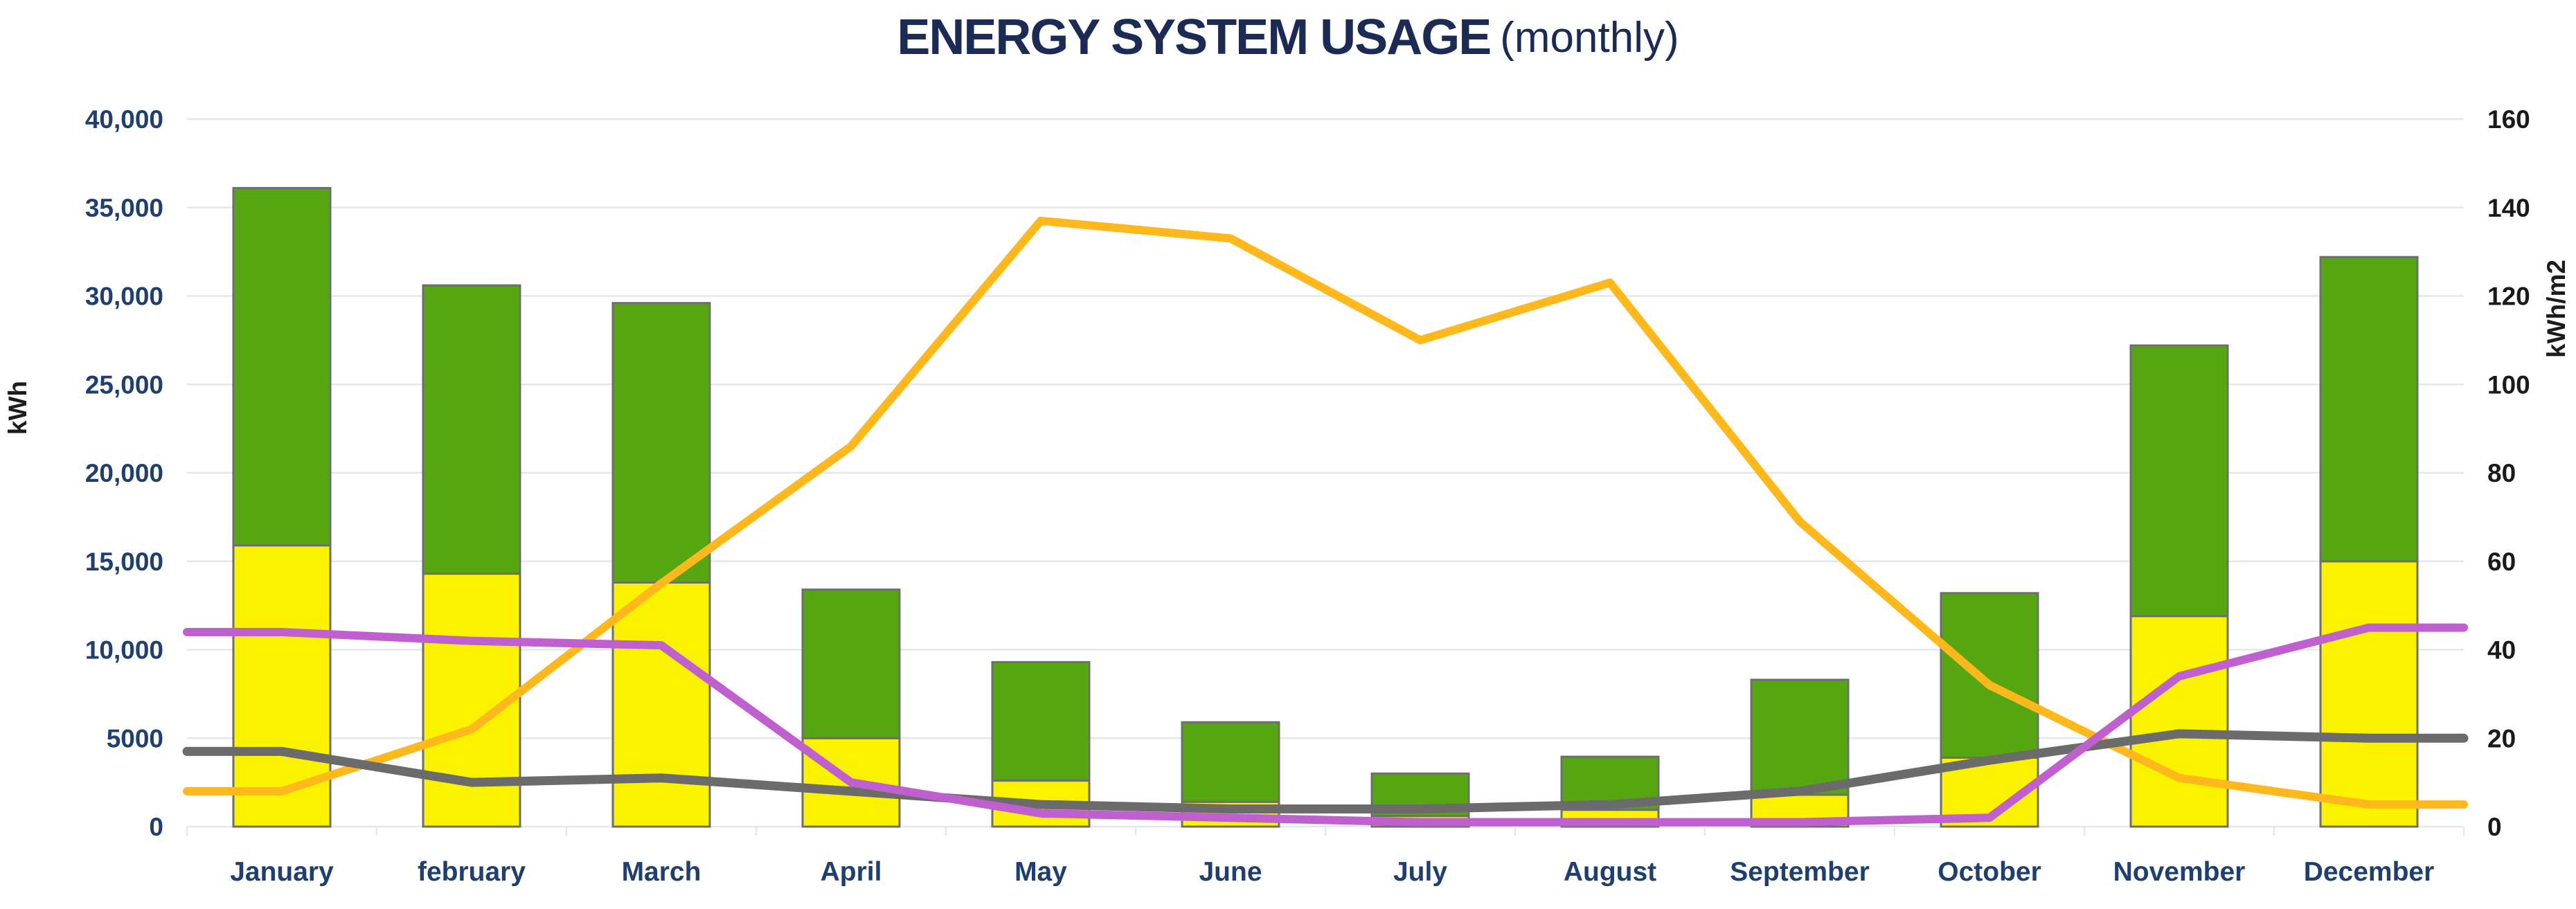 The width and height of the screenshot is (2576, 909). I want to click on left-axis-tick-label: 35,000, so click(124, 208).